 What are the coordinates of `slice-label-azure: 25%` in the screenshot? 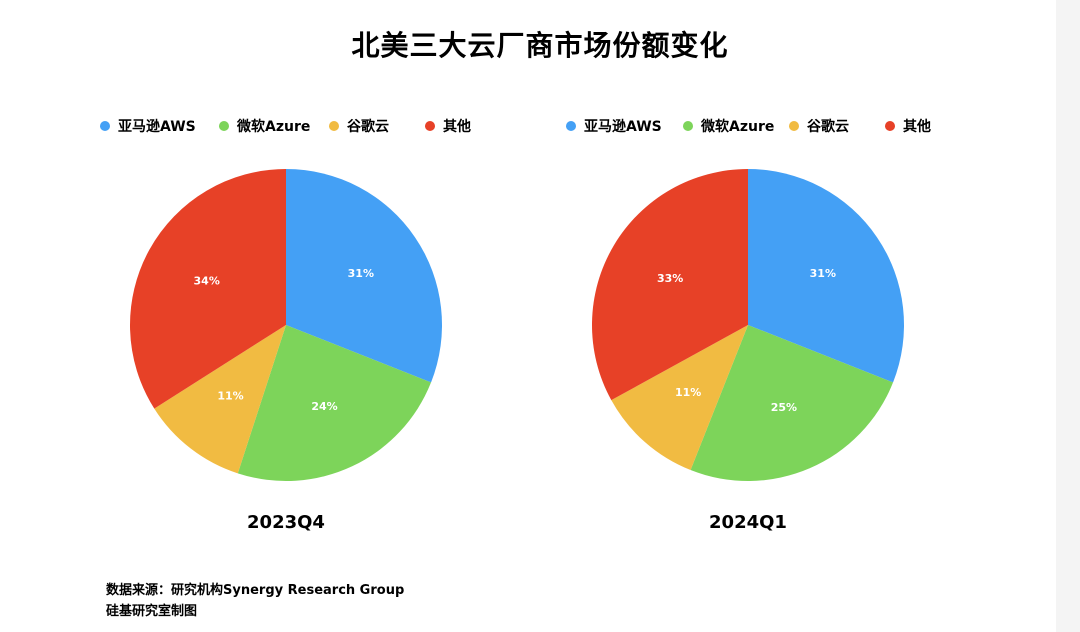 It's located at (784, 407).